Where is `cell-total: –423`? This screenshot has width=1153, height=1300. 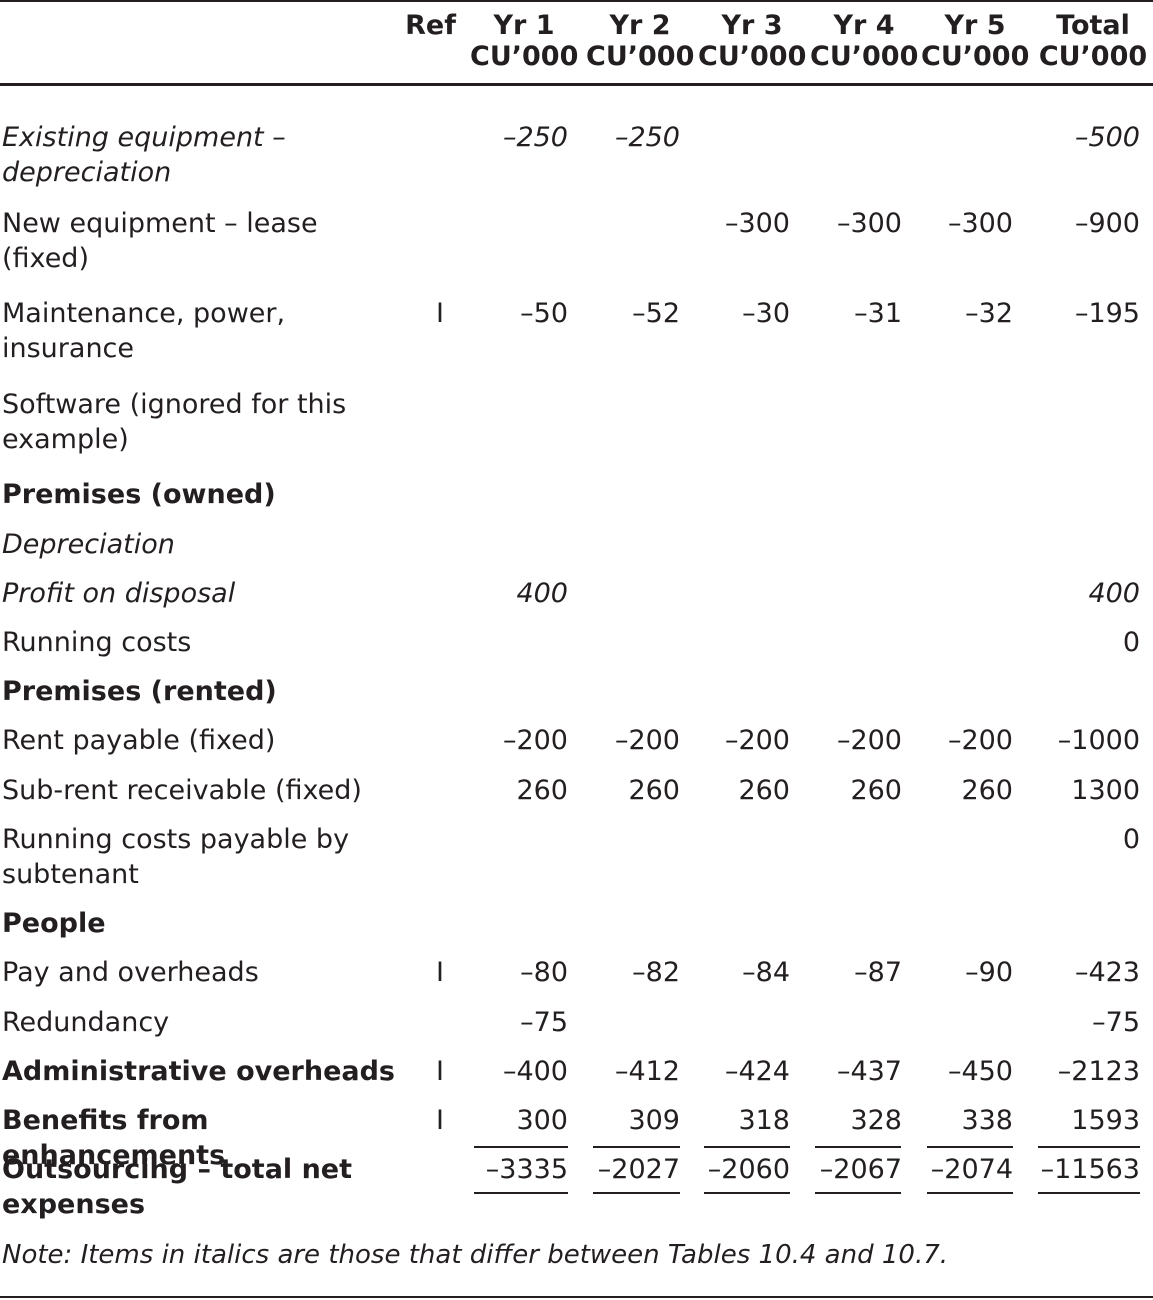 cell-total: –423 is located at coordinates (1107, 972).